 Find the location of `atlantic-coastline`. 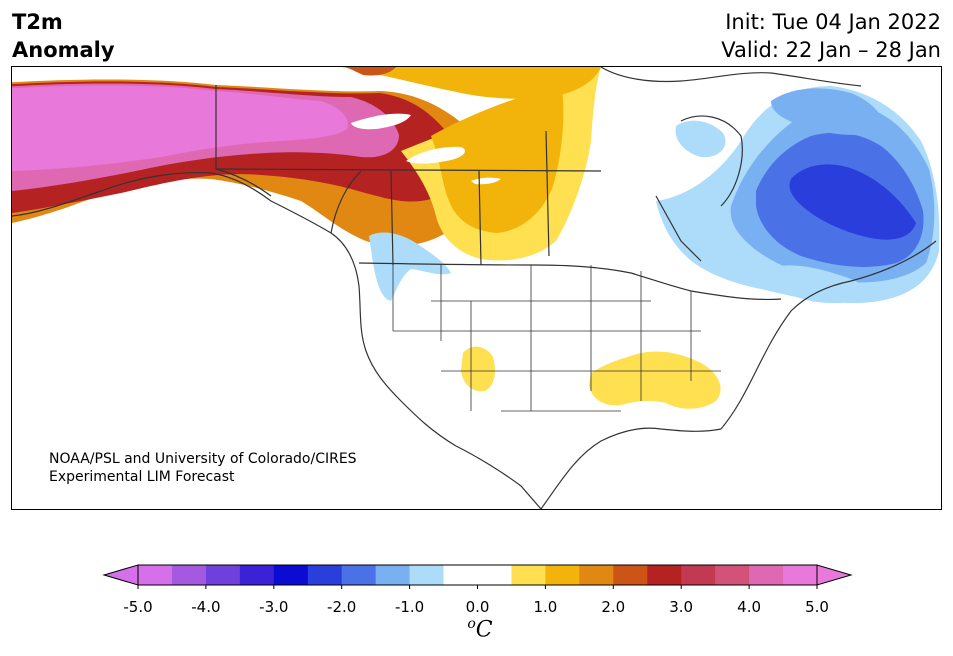

atlantic-coastline is located at coordinates (828, 335).